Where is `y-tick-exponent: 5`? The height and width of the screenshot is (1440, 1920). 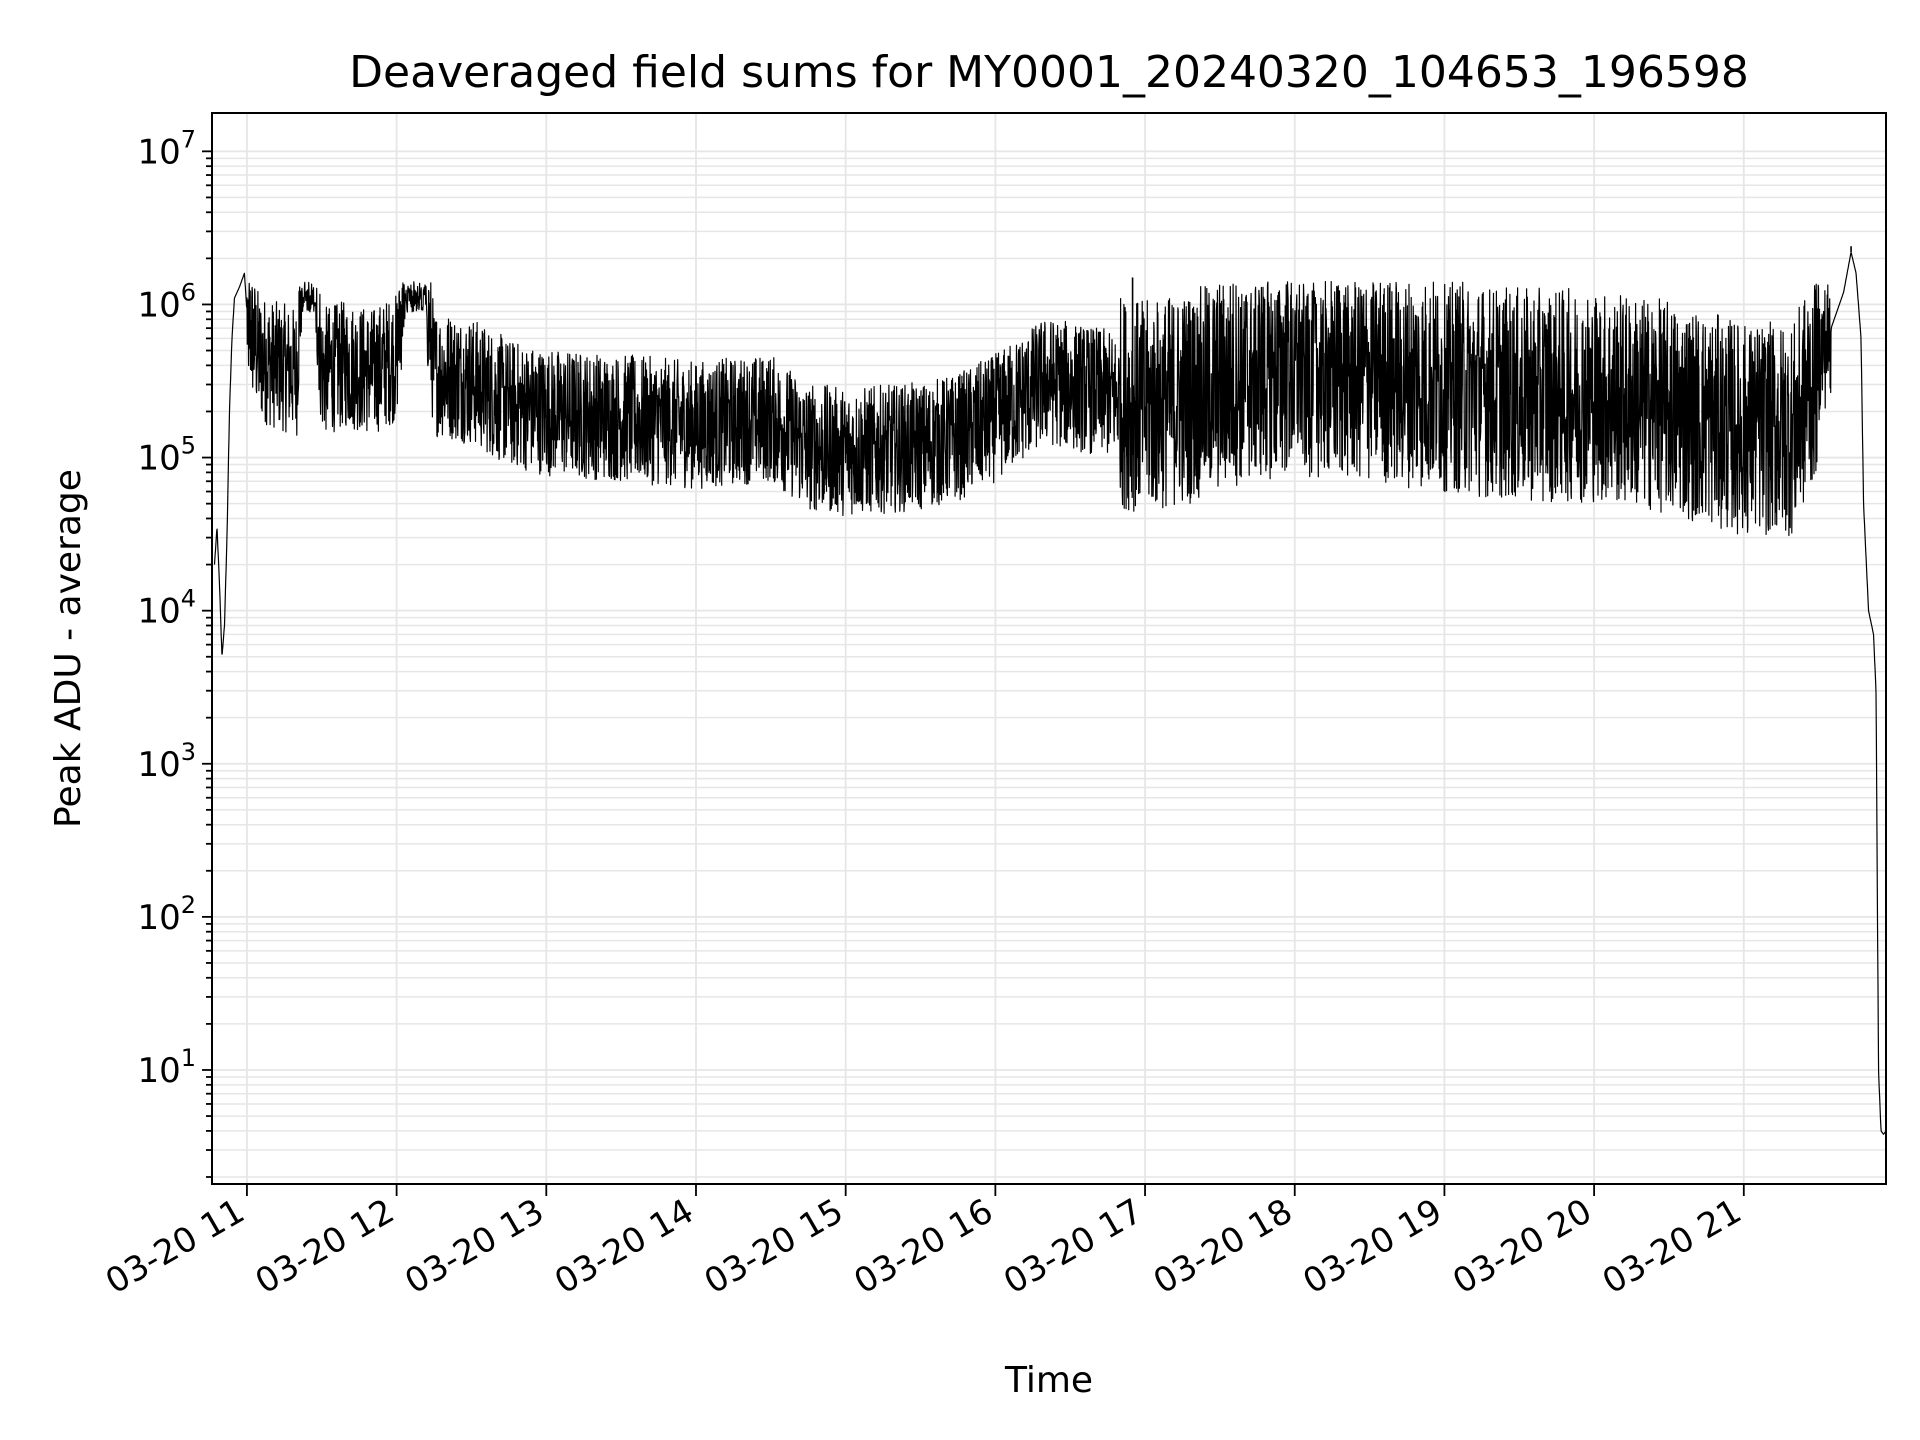
y-tick-exponent: 5 is located at coordinates (188, 446).